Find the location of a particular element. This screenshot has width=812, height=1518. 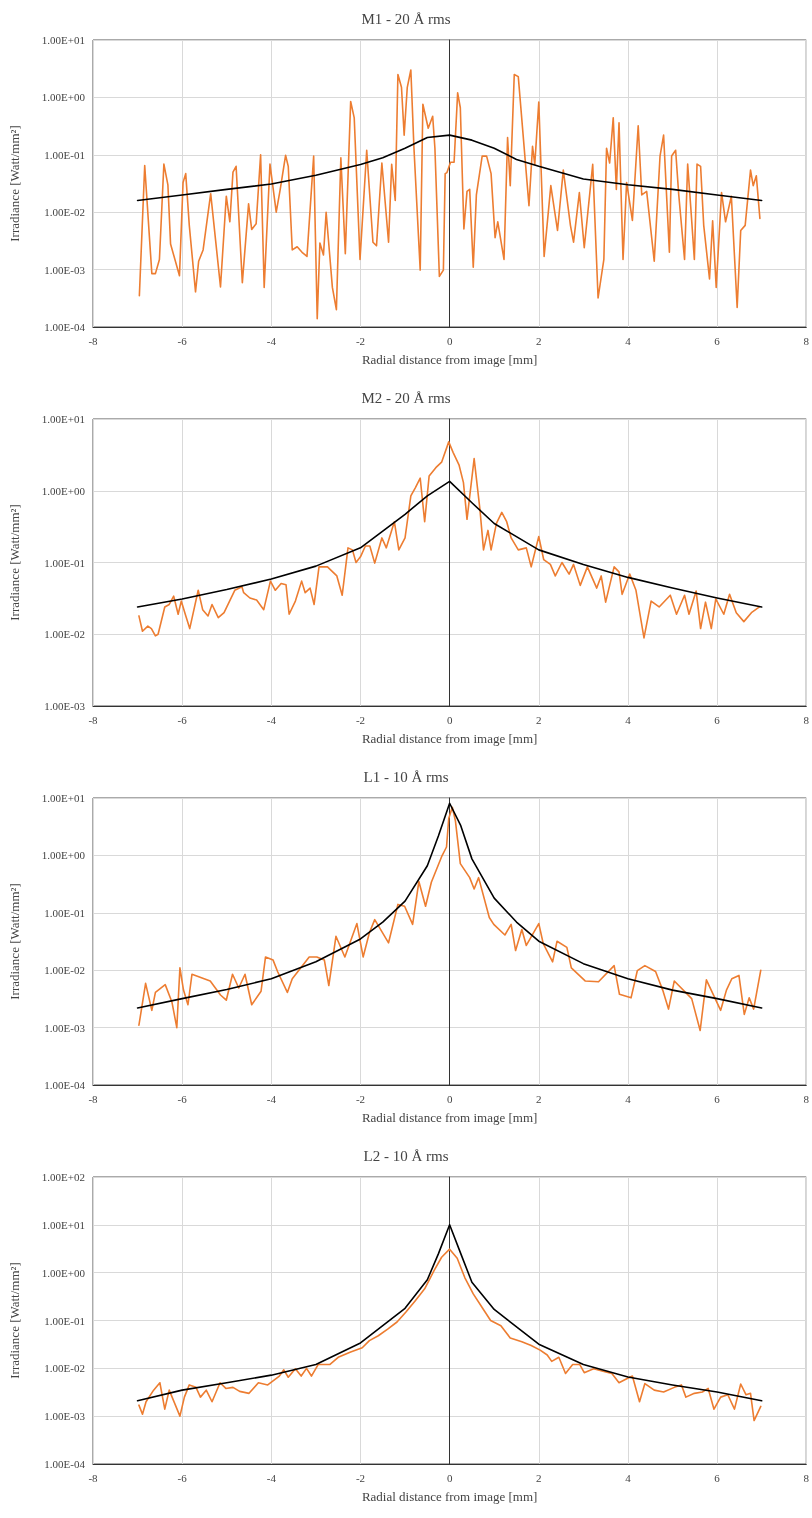

chart-title: M2 - 20 Å rms is located at coordinates (406, 397).